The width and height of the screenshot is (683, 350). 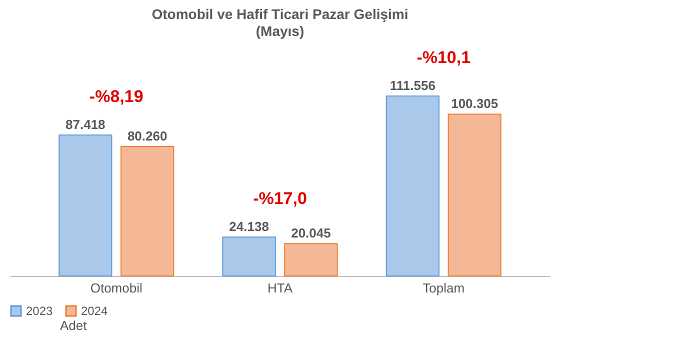 What do you see at coordinates (249, 226) in the screenshot?
I see `data-label: 24.138` at bounding box center [249, 226].